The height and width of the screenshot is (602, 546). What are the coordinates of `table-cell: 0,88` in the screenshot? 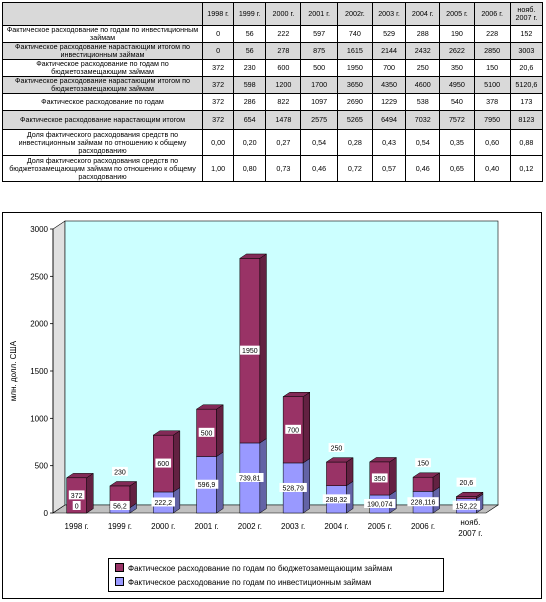 It's located at (526, 142).